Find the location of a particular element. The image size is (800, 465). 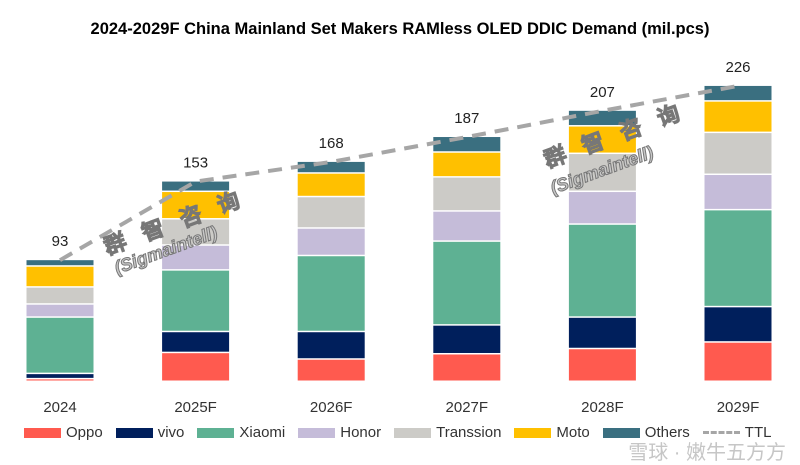

legend-label: Transsion is located at coordinates (469, 432).